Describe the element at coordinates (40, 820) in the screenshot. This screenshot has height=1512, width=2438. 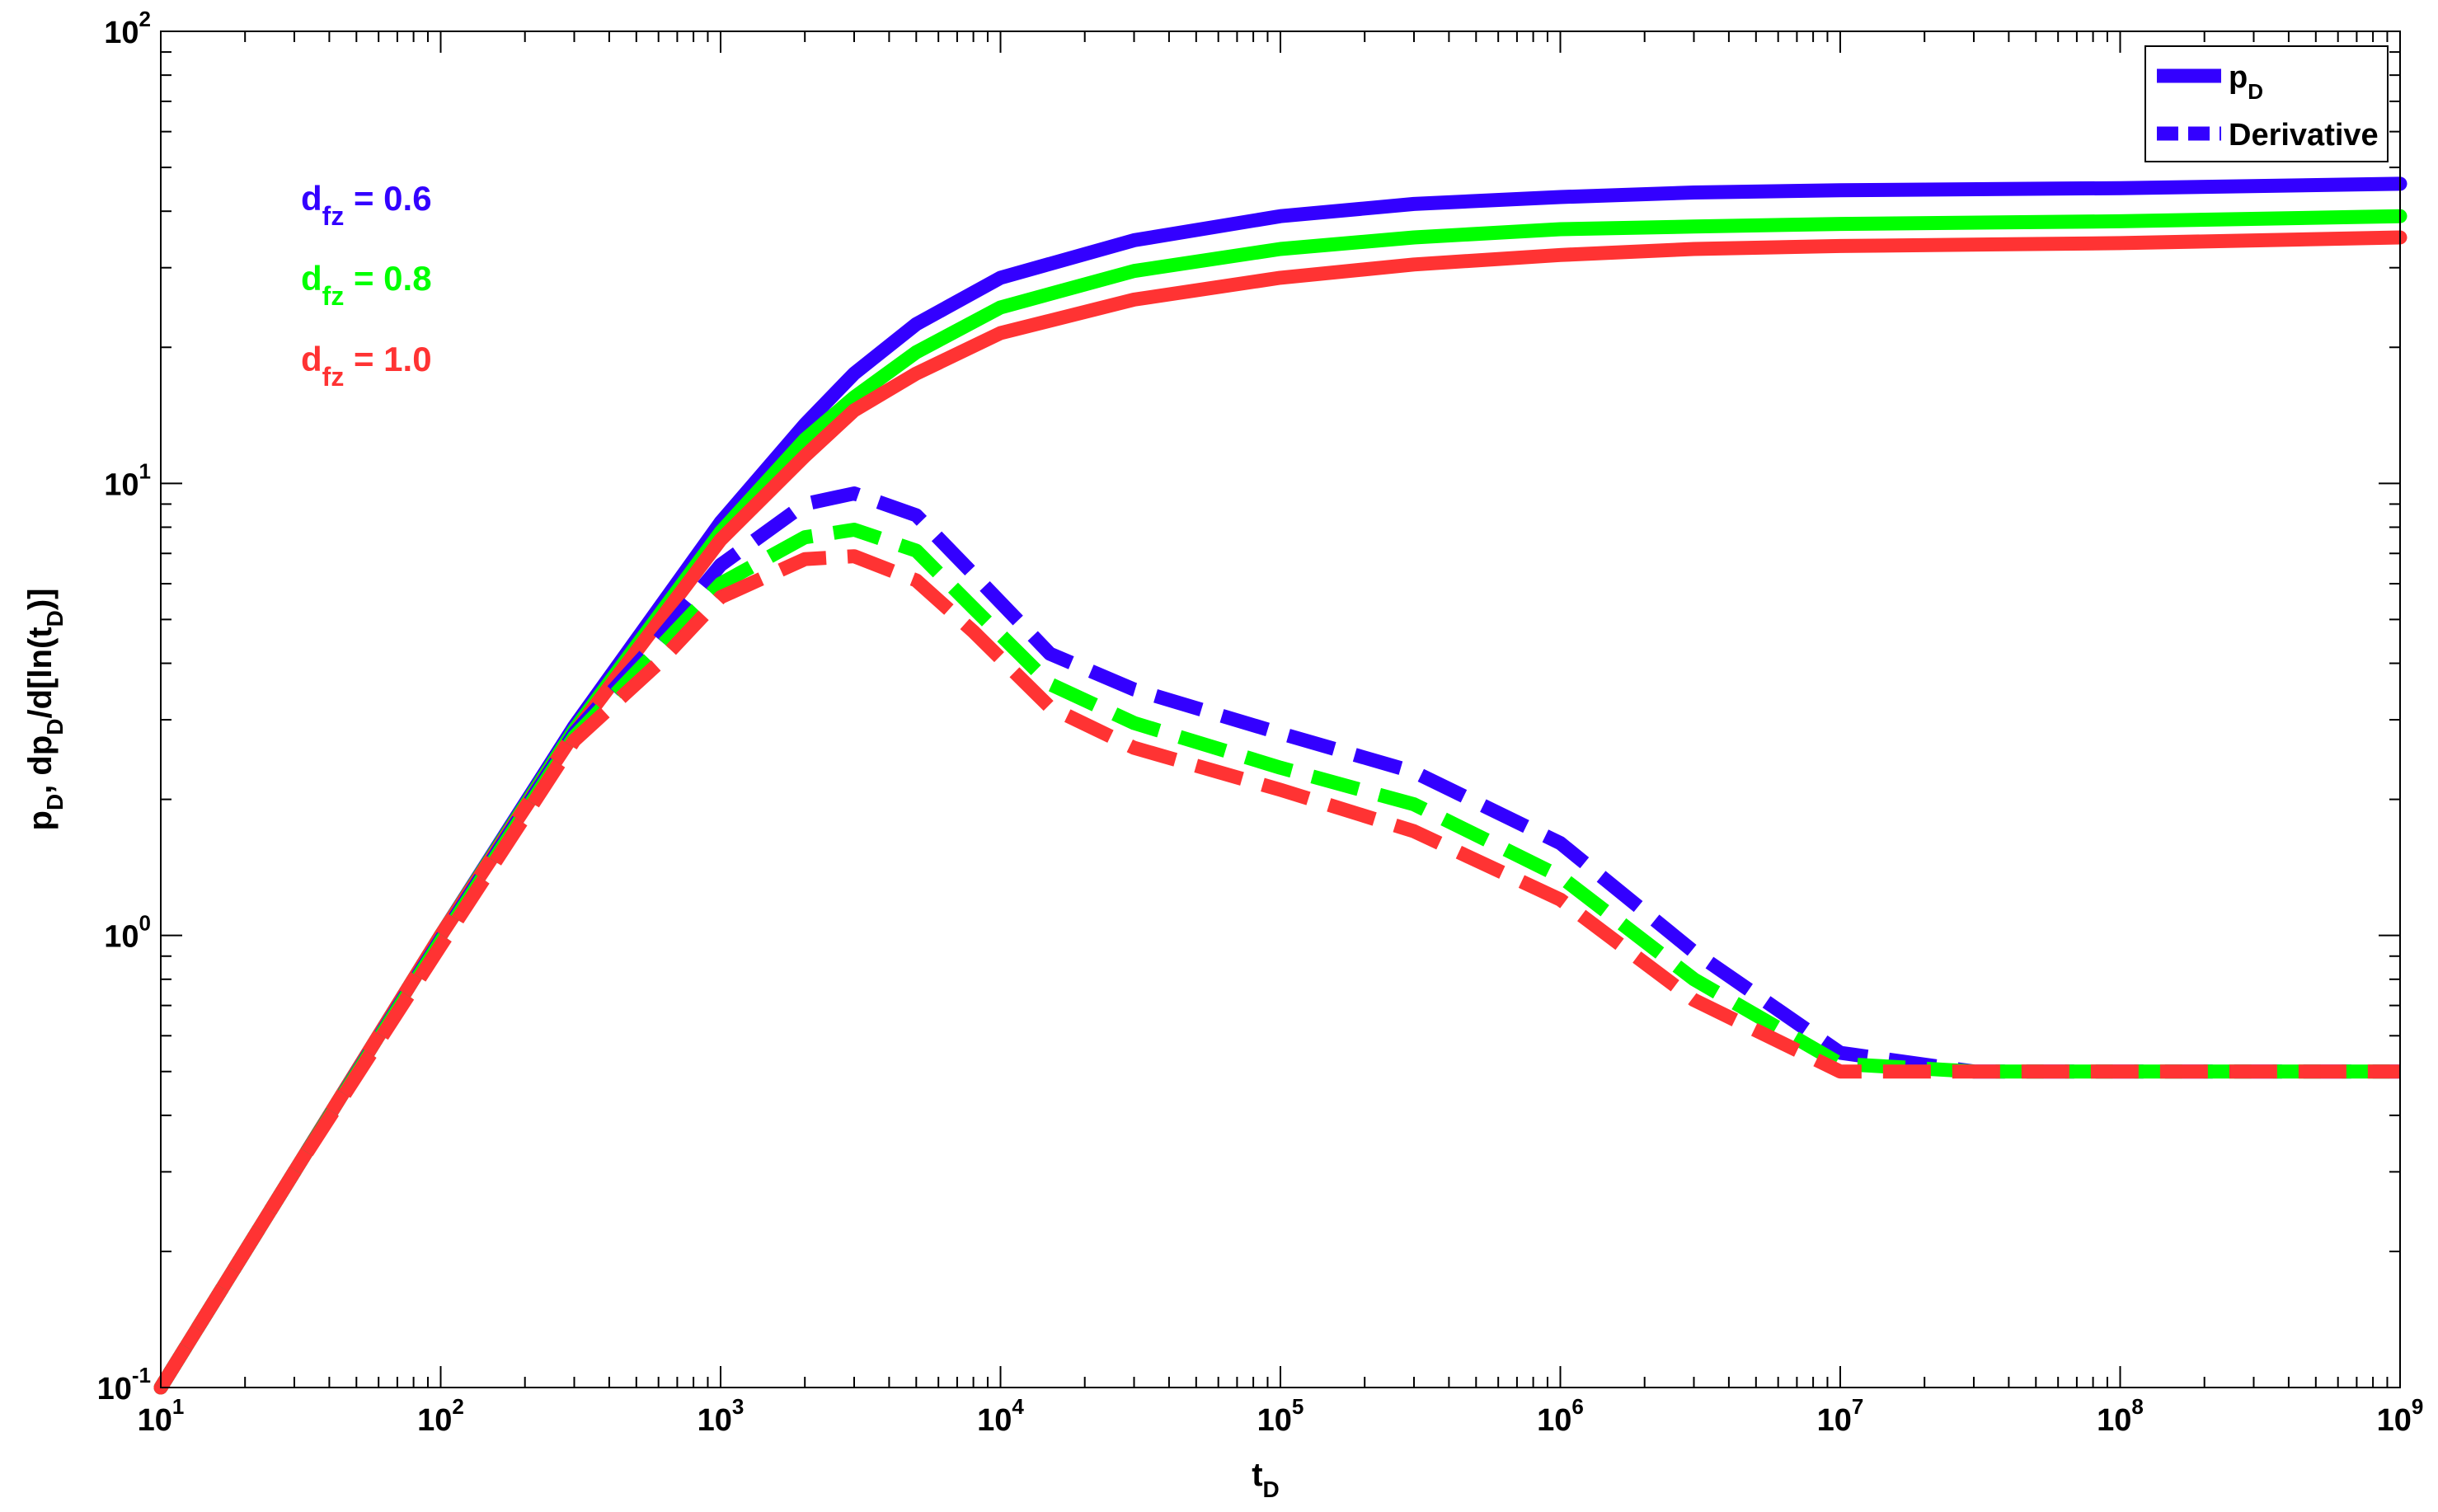
I see `y-axis-label-part: p` at that location.